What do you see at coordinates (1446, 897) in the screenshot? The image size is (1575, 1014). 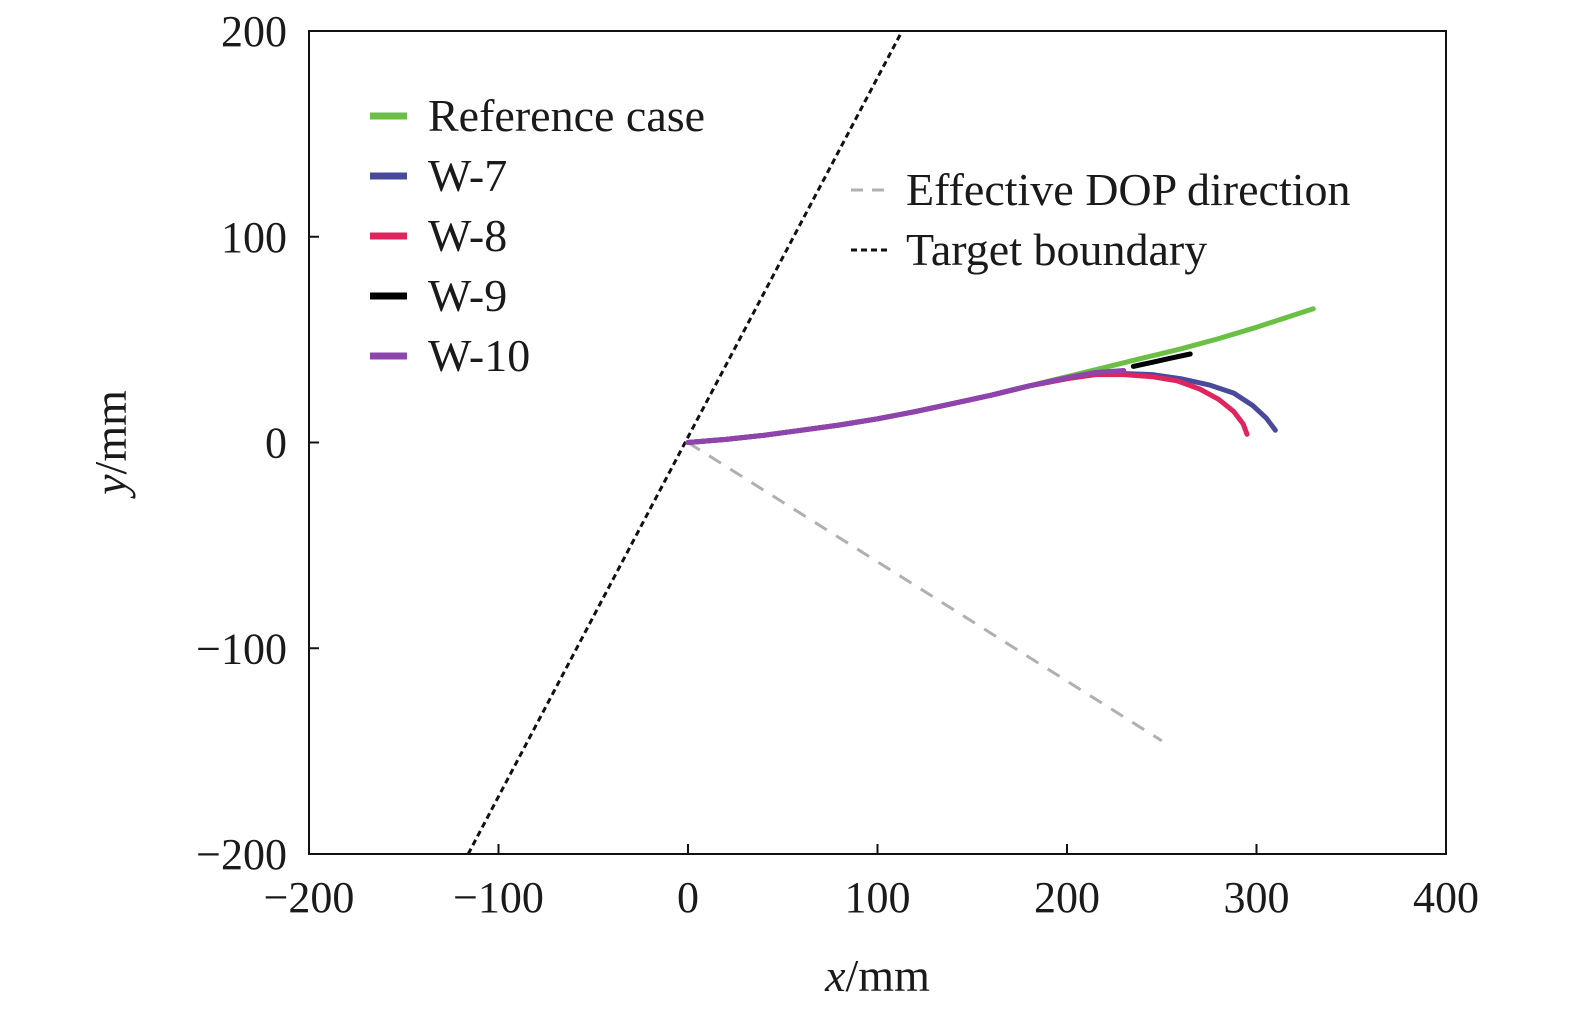 I see `x-tick-label: 400` at bounding box center [1446, 897].